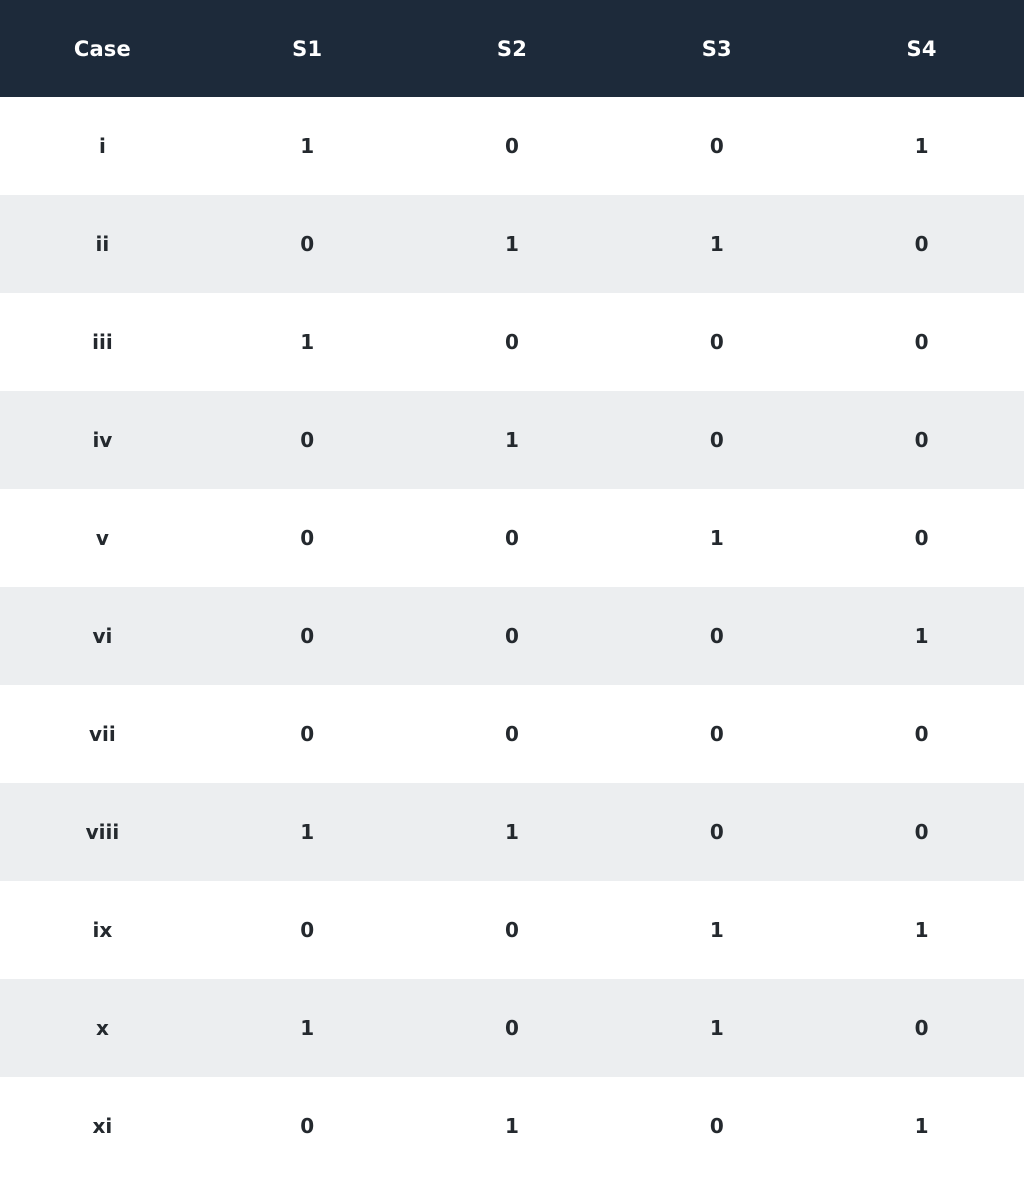  I want to click on row-label-cell: vi, so click(102, 636).